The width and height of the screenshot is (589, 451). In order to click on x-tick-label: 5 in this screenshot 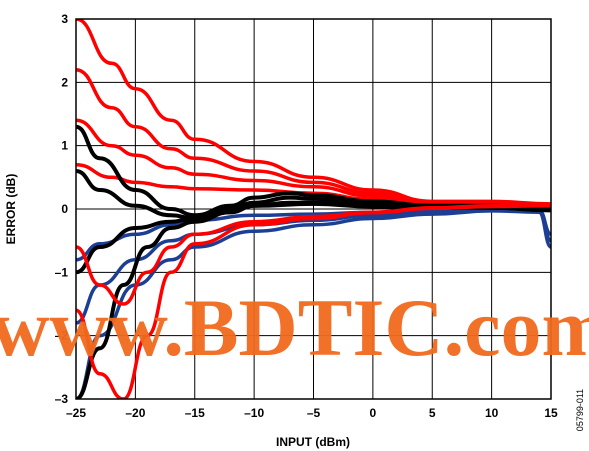, I will do `click(432, 413)`.